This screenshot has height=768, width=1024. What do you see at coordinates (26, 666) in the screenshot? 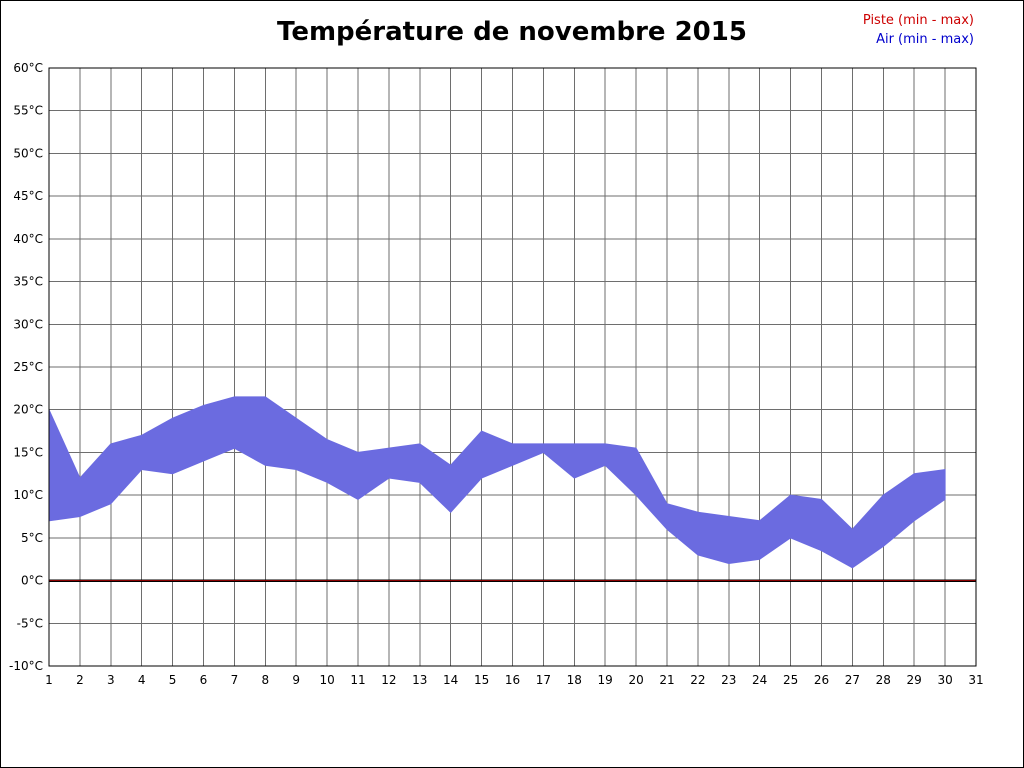
I see `svg-text: -10°C` at bounding box center [26, 666].